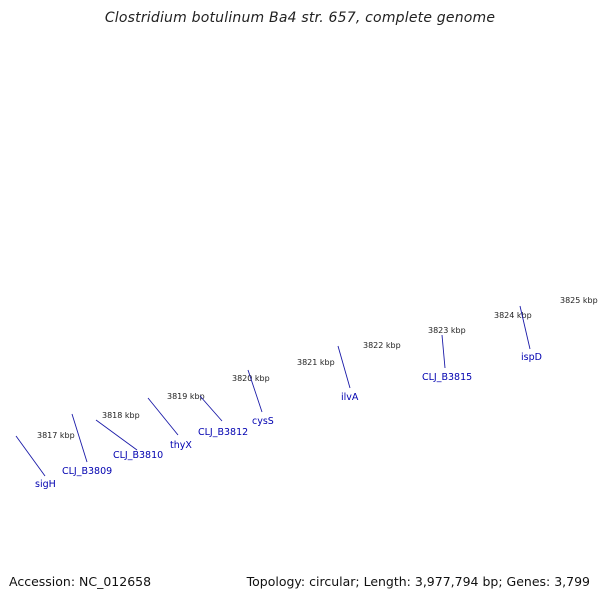 The image size is (600, 600). What do you see at coordinates (513, 315) in the screenshot?
I see `scale-label: 3824 kbp` at bounding box center [513, 315].